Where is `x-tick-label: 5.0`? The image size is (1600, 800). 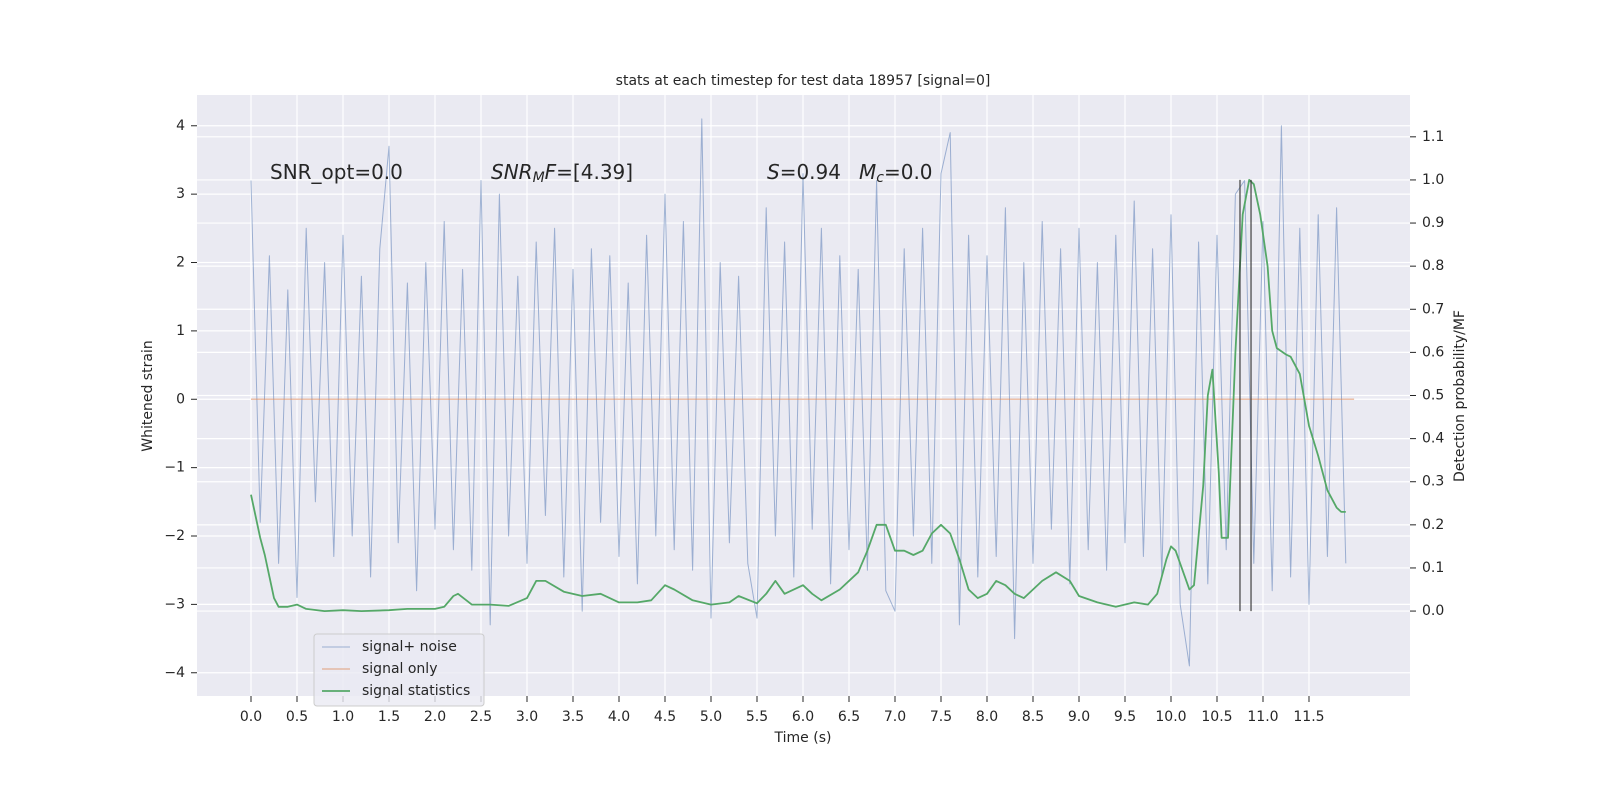
x-tick-label: 5.0 is located at coordinates (711, 717).